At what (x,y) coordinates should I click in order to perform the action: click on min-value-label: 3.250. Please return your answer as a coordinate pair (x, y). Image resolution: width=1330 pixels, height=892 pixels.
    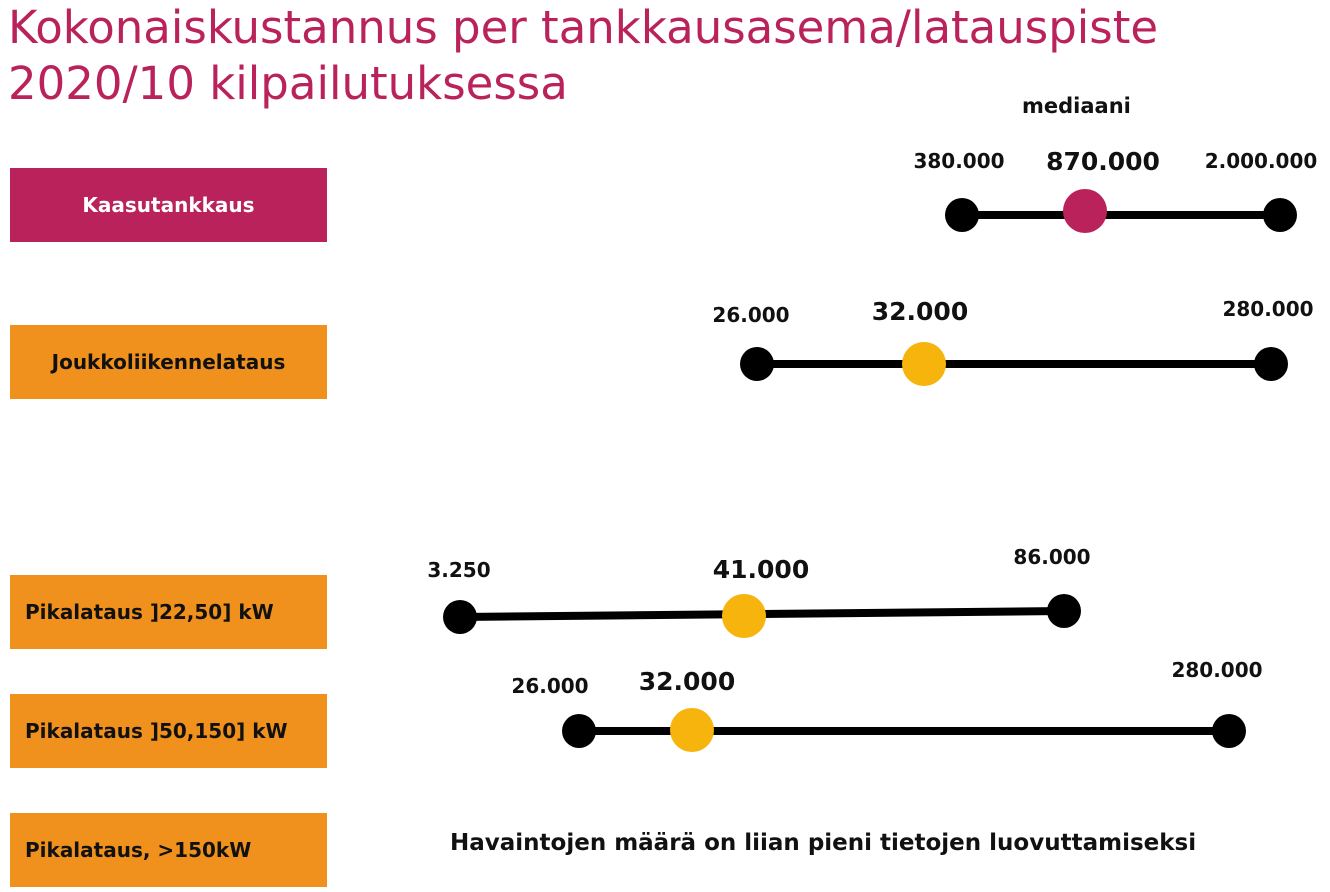
    Looking at the image, I should click on (458, 570).